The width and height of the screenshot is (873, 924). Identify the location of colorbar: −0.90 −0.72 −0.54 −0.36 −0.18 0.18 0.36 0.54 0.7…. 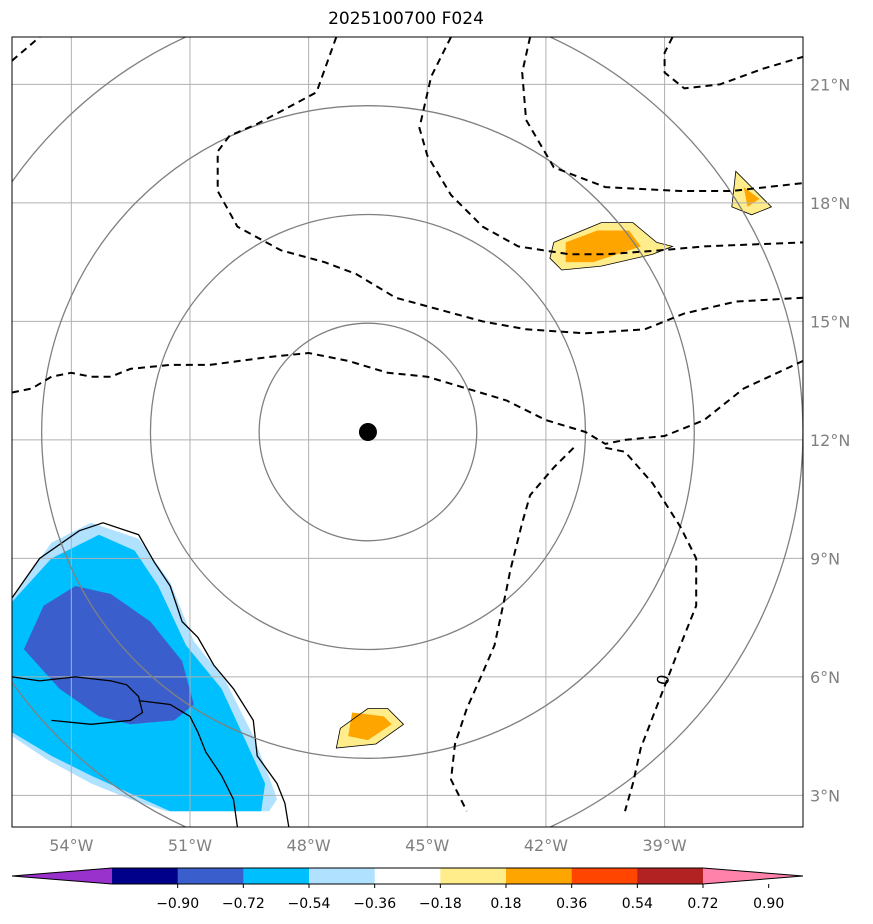
(407, 889).